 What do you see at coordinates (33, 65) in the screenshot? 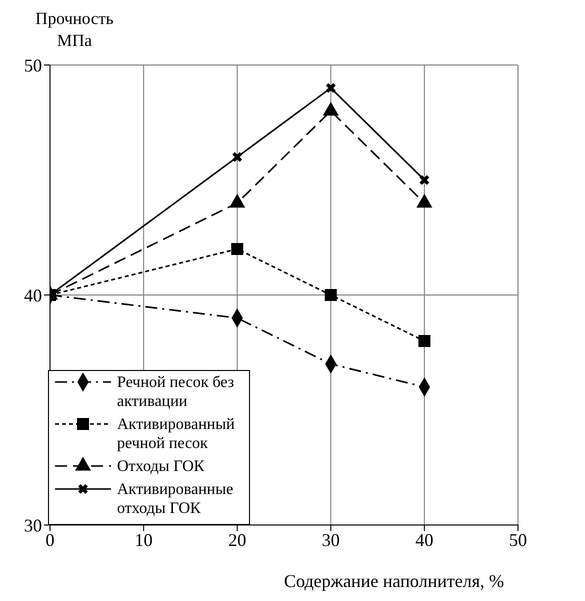
I see `y-tick-label: 50` at bounding box center [33, 65].